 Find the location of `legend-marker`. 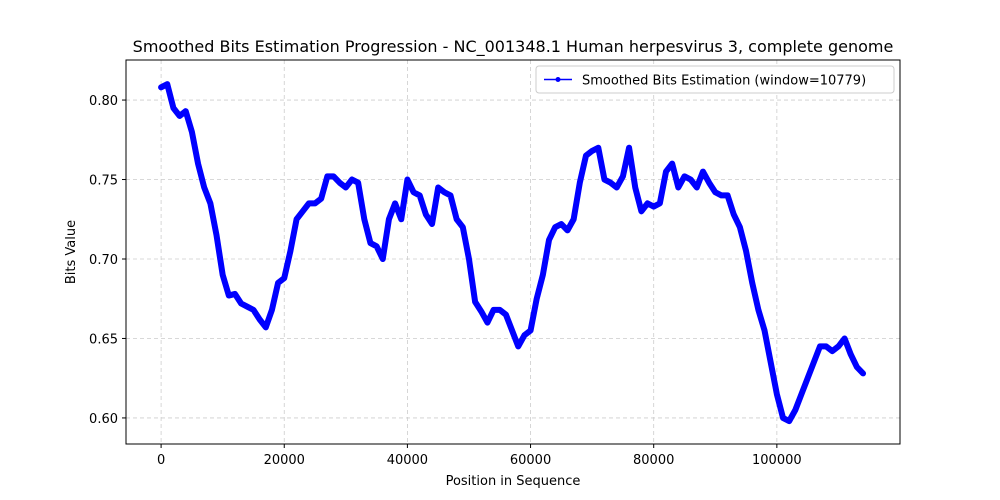

legend-marker is located at coordinates (558, 79).